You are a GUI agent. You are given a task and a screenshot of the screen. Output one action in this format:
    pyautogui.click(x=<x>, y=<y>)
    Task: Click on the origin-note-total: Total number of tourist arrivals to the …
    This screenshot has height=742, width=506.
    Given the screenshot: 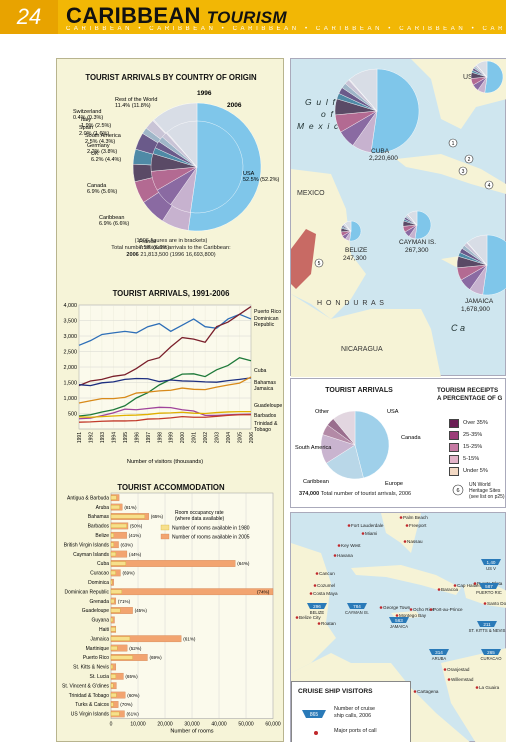 What is the action you would take?
    pyautogui.click(x=171, y=248)
    